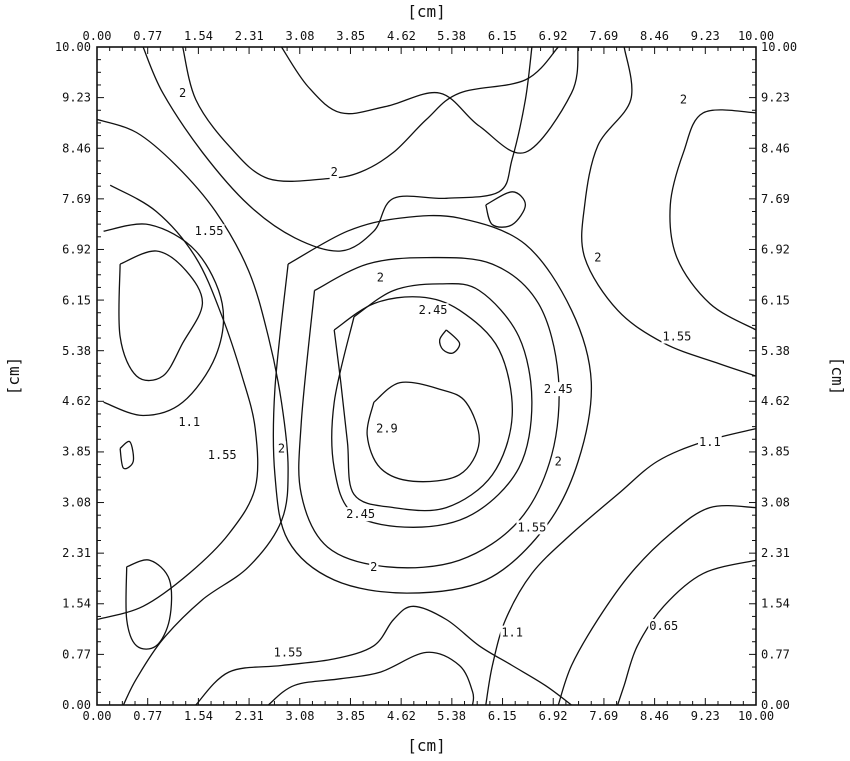  I want to click on x-tick-label-top: 1.54, so click(198, 36).